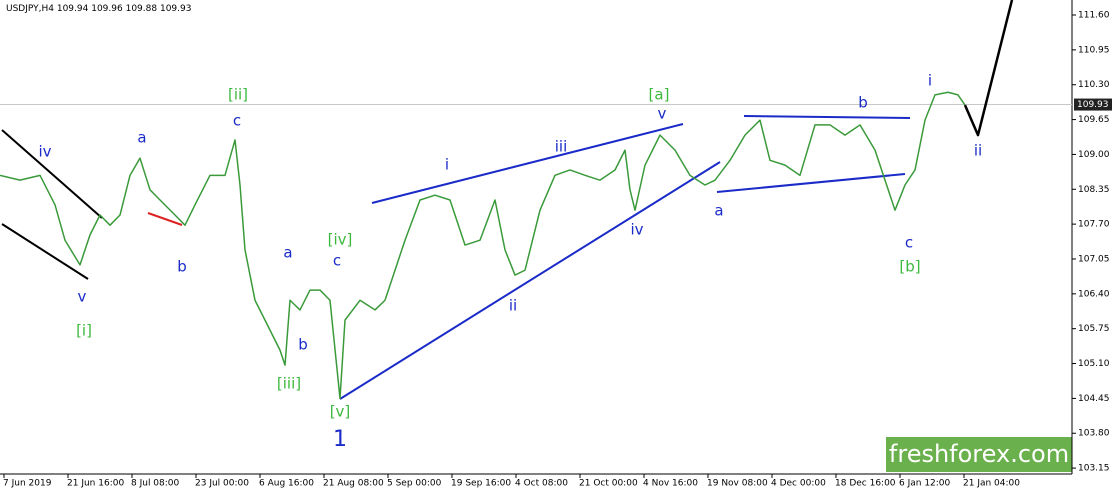 The height and width of the screenshot is (493, 1115). I want to click on projection-line, so click(988, 68).